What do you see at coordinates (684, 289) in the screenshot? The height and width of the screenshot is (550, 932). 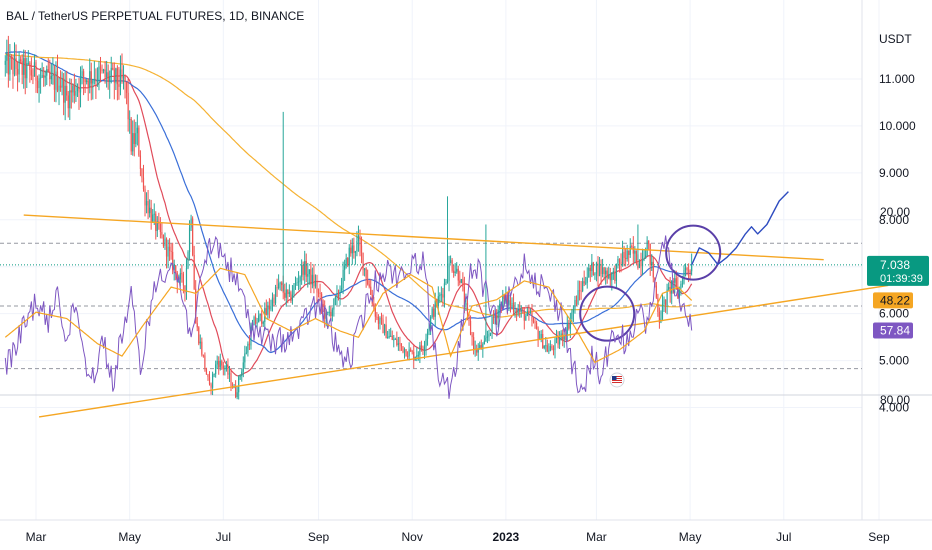 I see `annotations` at bounding box center [684, 289].